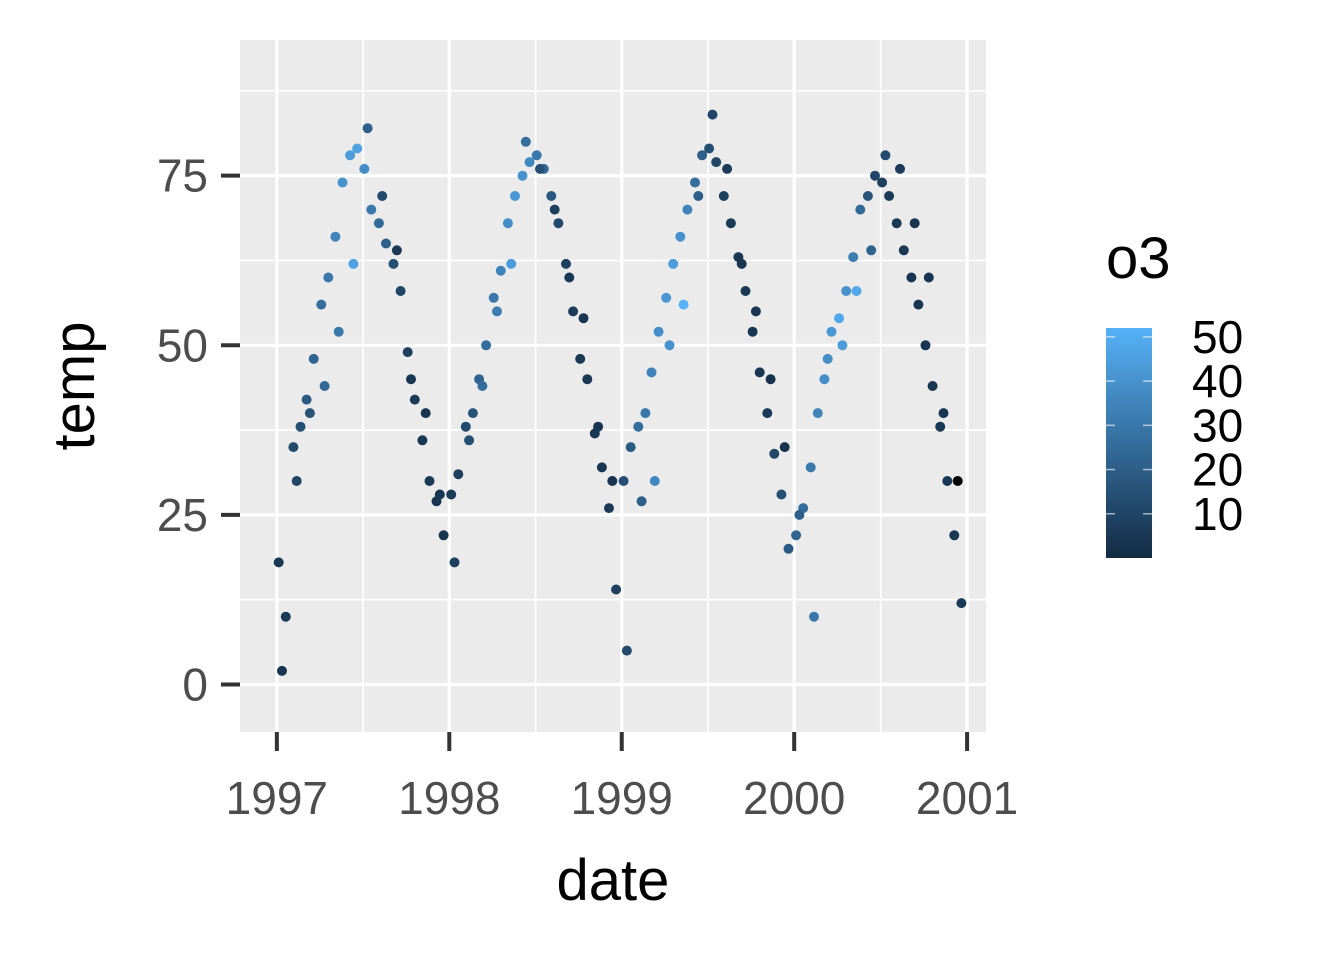  I want to click on x-axis: 1997 1998 1999 2000 2001, so click(622, 778).